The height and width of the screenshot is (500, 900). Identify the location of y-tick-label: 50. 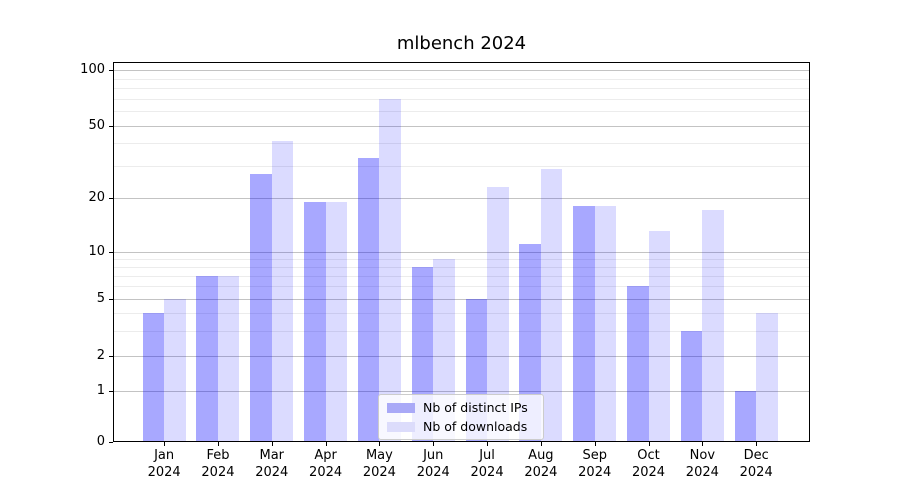
(96, 125).